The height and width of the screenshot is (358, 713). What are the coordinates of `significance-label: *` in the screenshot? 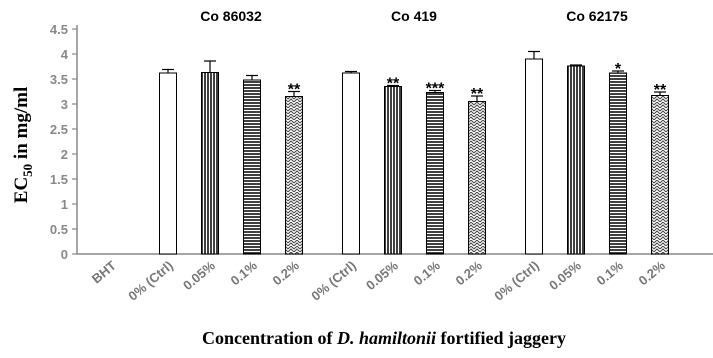 It's located at (618, 69).